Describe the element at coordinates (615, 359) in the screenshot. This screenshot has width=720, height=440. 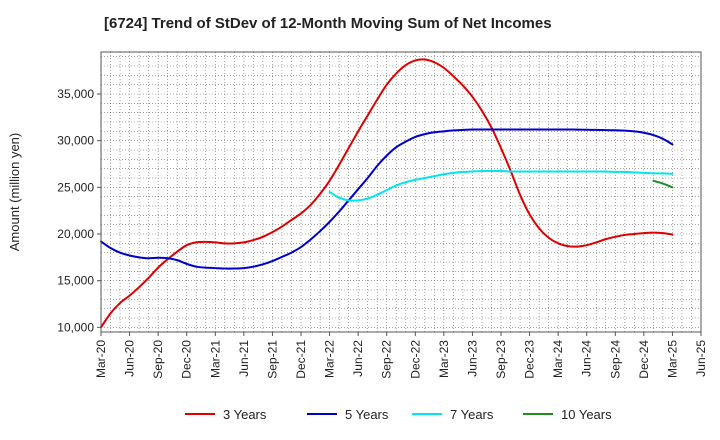
I see `x-tick-label: Sep-24` at that location.